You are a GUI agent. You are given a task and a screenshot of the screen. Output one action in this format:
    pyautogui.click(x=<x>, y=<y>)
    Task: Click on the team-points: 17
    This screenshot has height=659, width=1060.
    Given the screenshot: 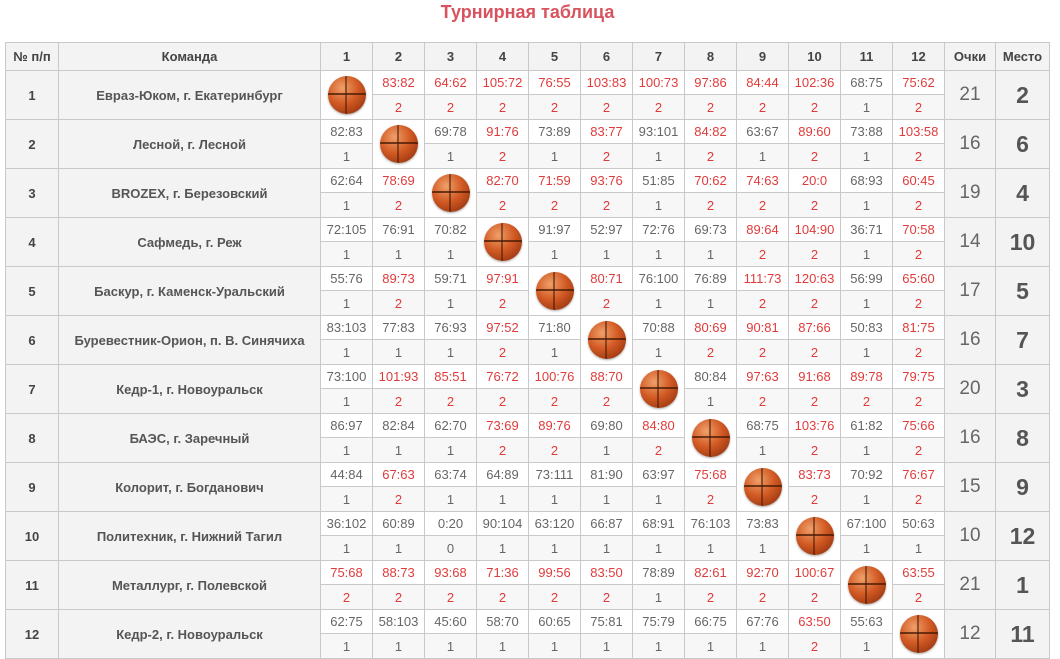 What is the action you would take?
    pyautogui.click(x=970, y=291)
    